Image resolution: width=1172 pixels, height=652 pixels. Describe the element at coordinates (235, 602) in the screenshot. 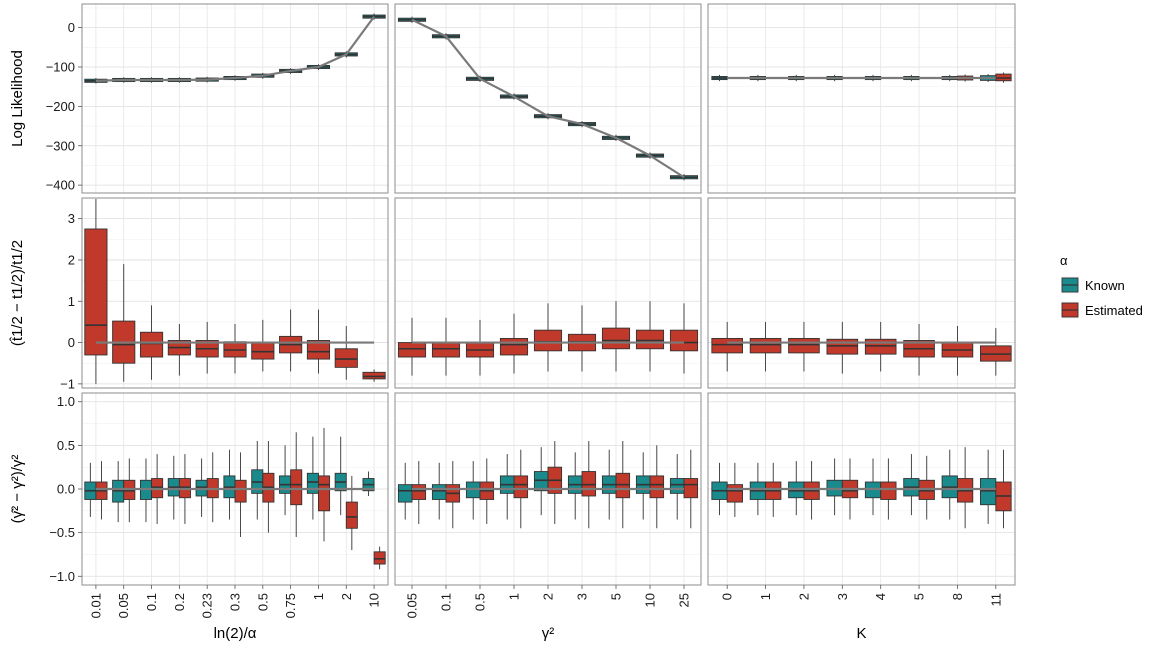

I see `x-tick-label: 0.3` at that location.